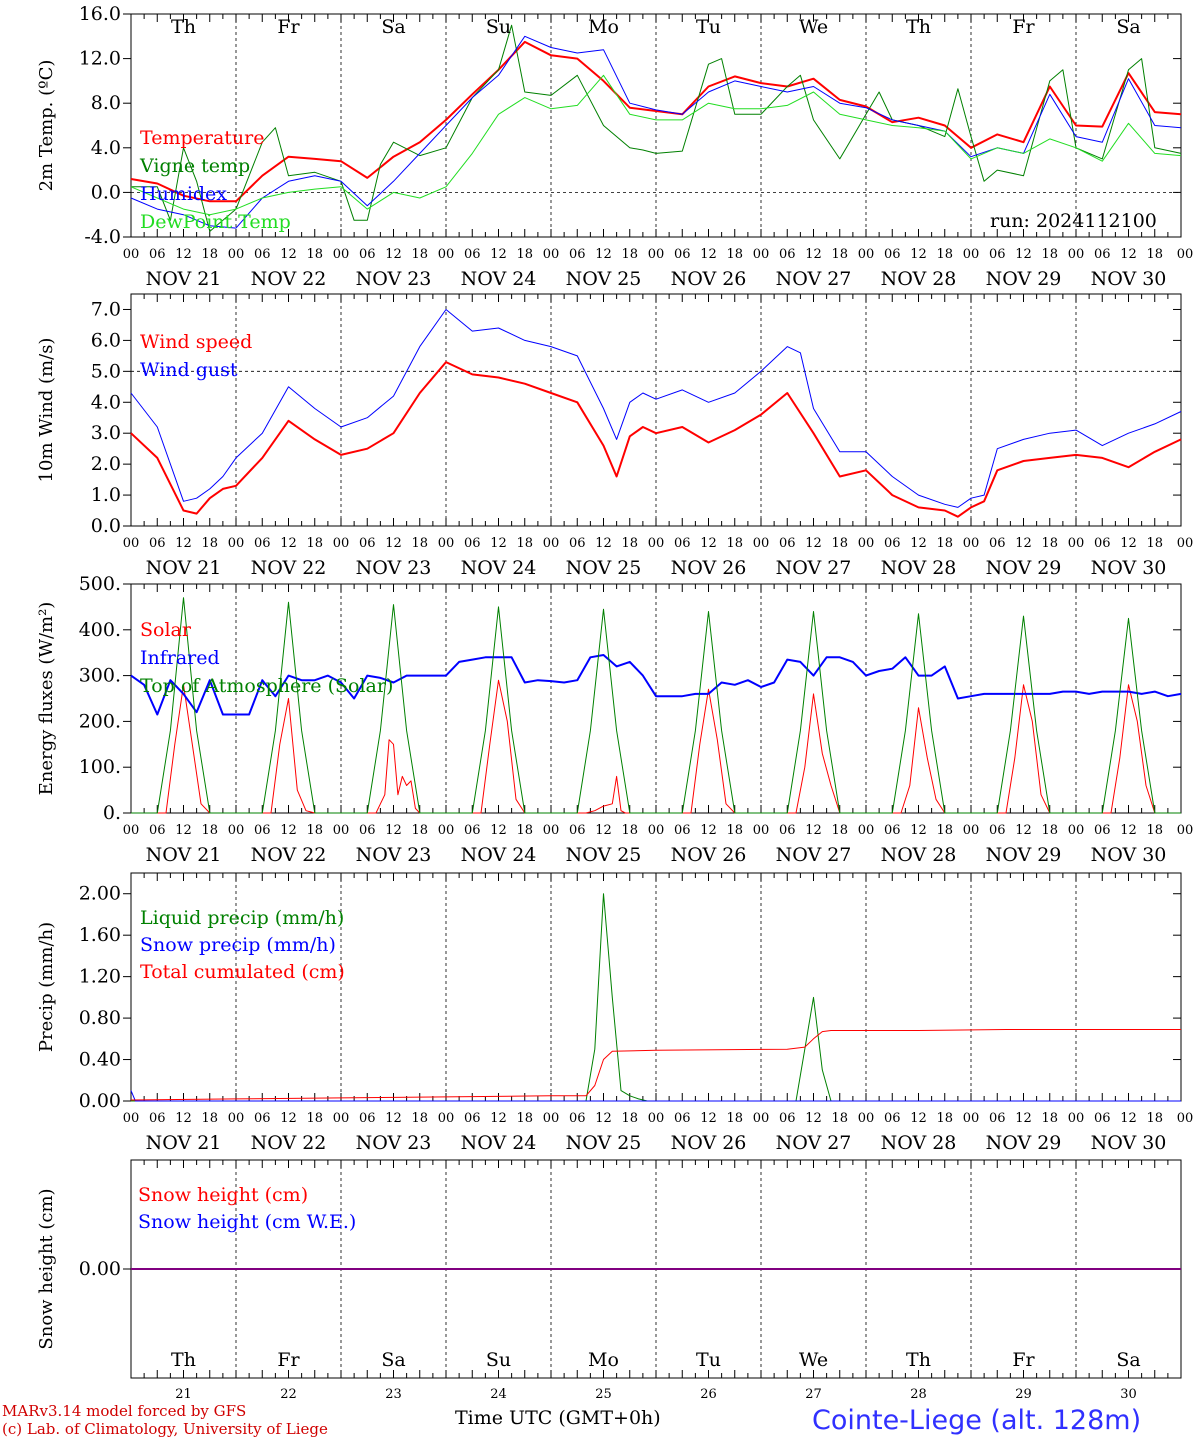 This screenshot has height=1440, width=1194. What do you see at coordinates (100, 14) in the screenshot?
I see `y-tick-label: 16.0` at bounding box center [100, 14].